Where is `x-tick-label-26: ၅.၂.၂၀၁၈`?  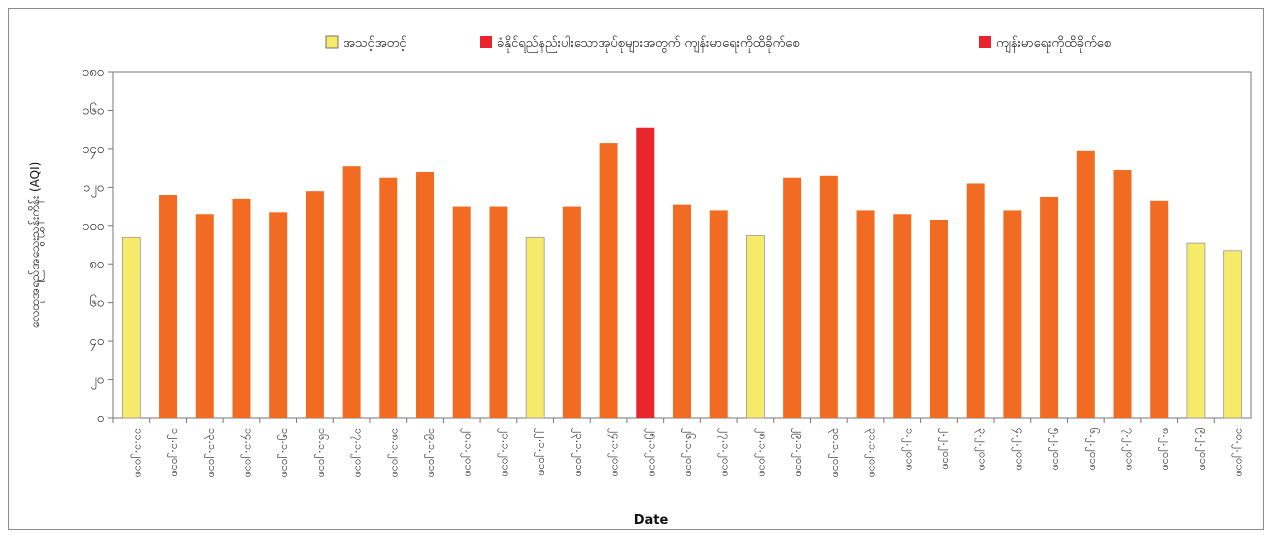
x-tick-label-26: ၅.၂.၂၀၁၈ is located at coordinates (1055, 449).